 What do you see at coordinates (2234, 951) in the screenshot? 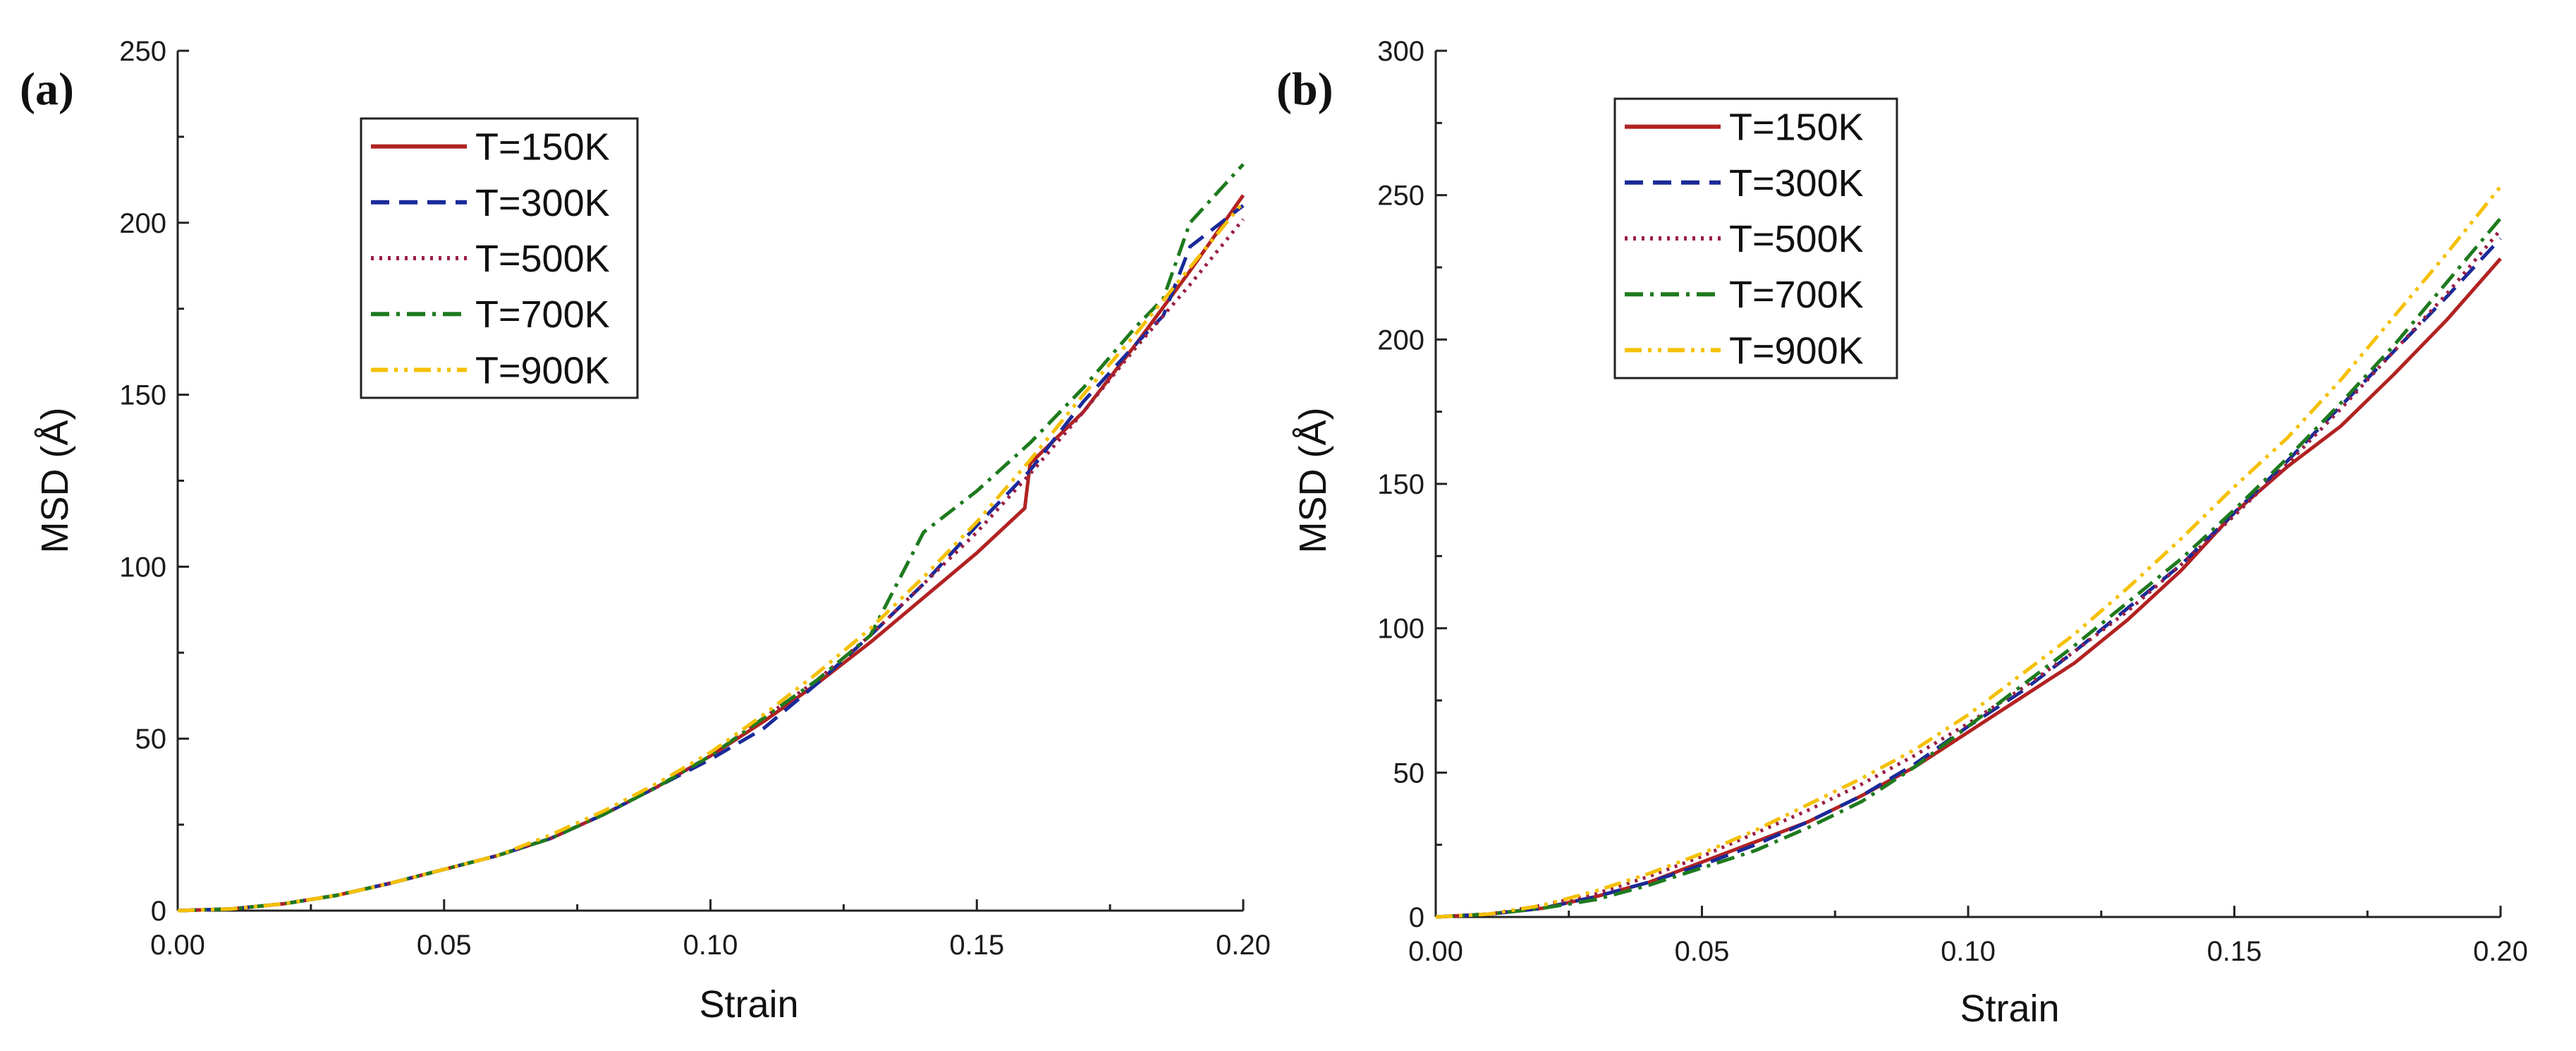
I see `panel-b-x-tick-label: 0.15` at bounding box center [2234, 951].